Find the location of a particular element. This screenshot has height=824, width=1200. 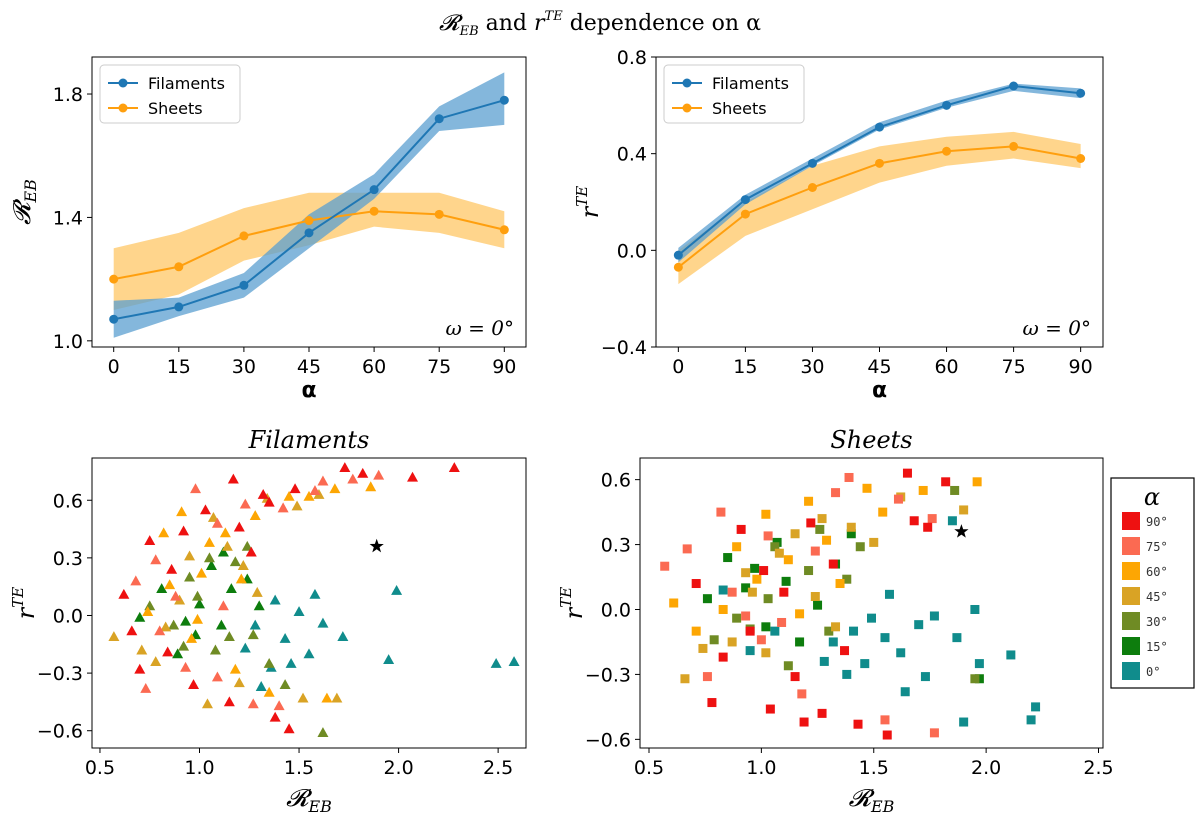

top-left-xtick-label: 90 is located at coordinates (504, 367).